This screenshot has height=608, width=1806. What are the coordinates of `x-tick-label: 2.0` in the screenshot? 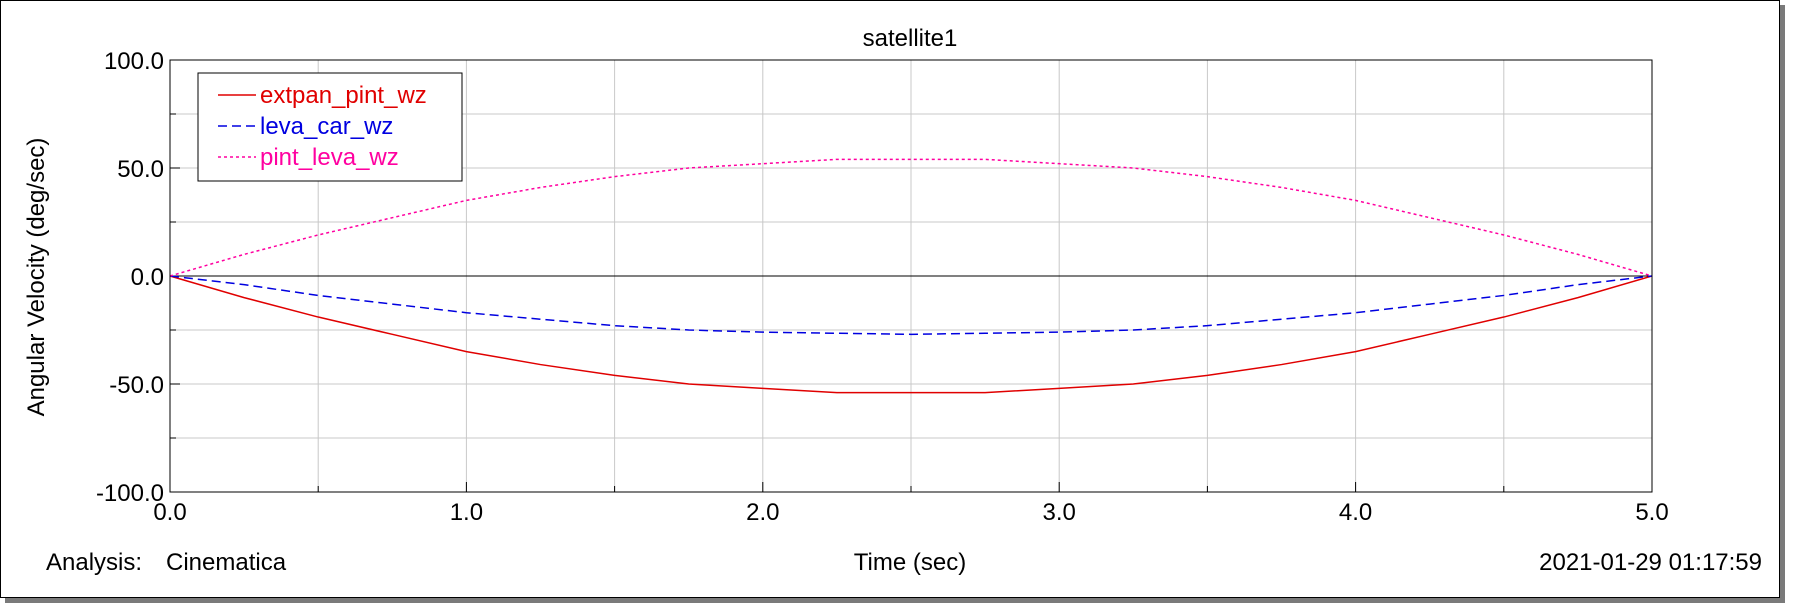 It's located at (762, 512).